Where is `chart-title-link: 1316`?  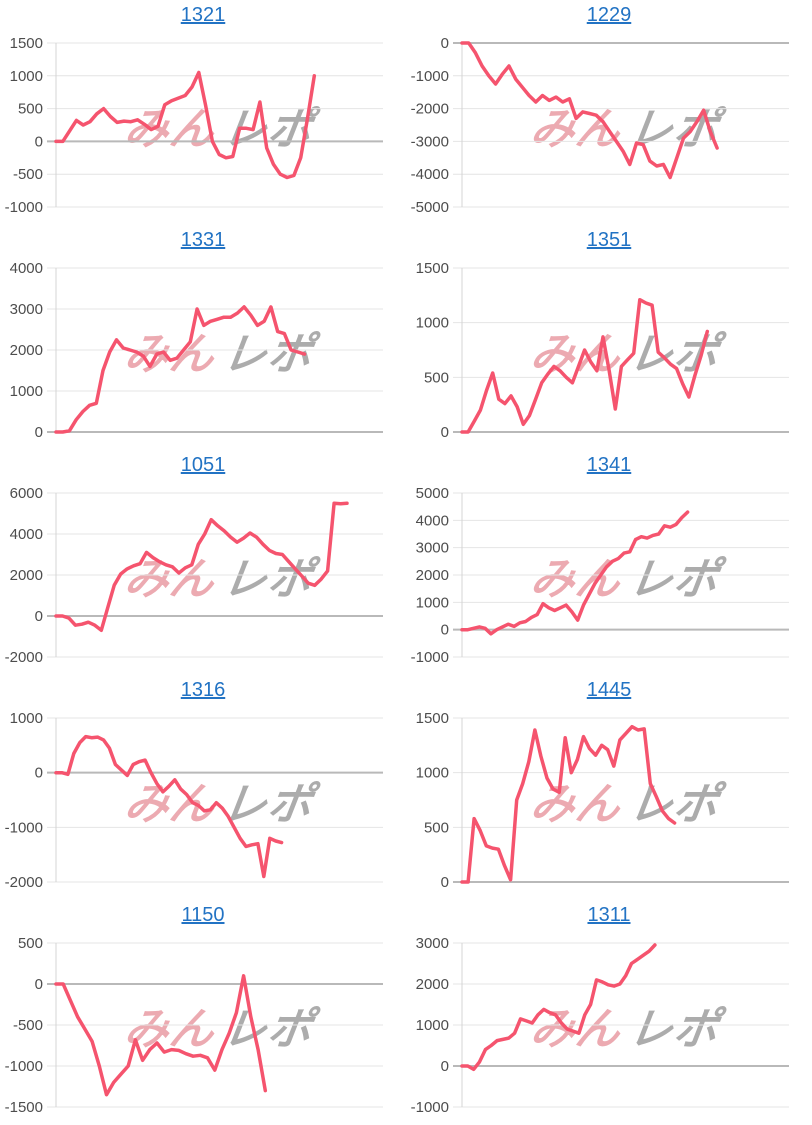 chart-title-link: 1316 is located at coordinates (203, 690).